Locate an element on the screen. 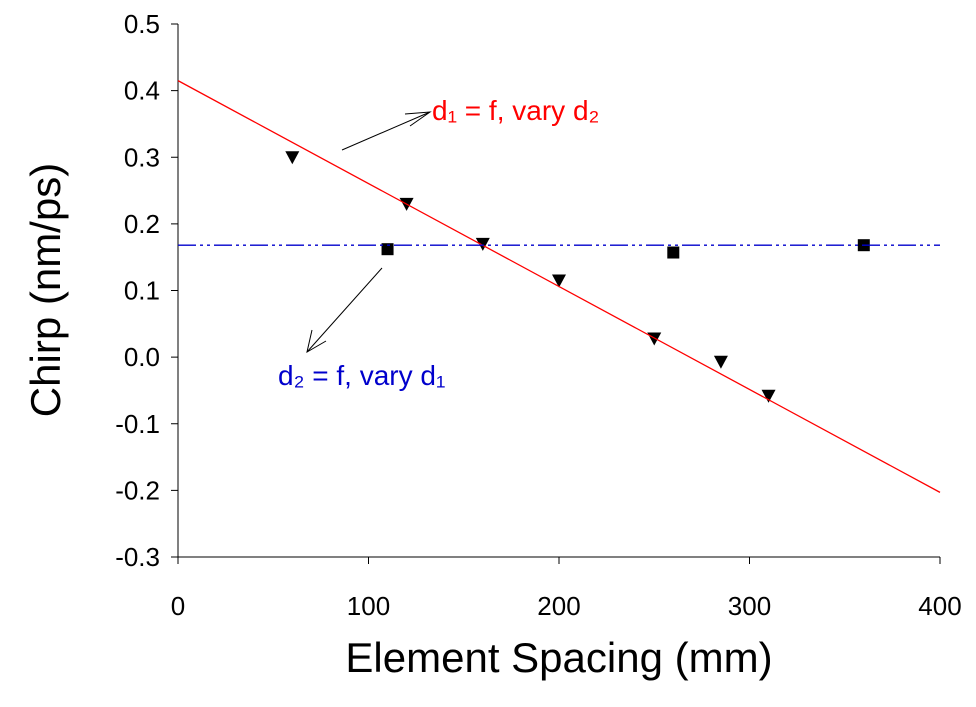  x-axis-title: Element Spacing (mm) is located at coordinates (558, 657).